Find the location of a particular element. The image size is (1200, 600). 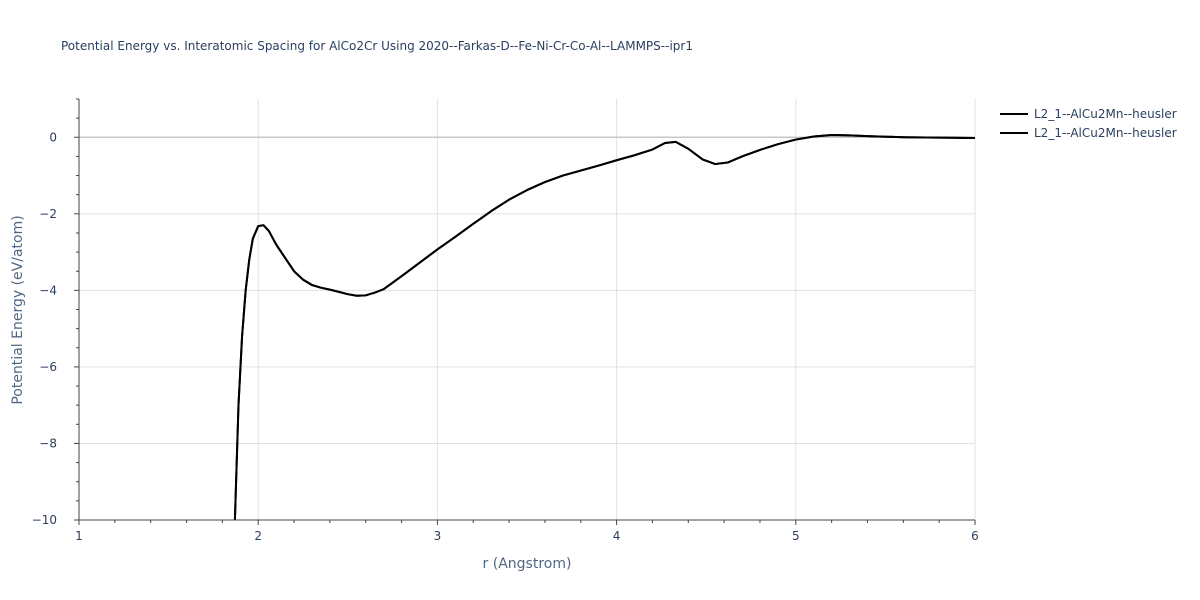

x-tick-label: 2 is located at coordinates (258, 536).